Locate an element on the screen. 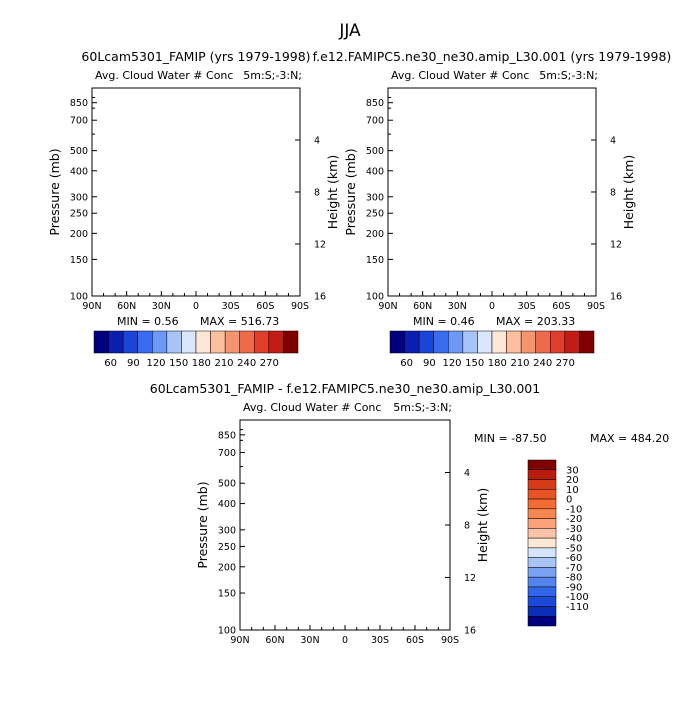  x-tick-label: 30N is located at coordinates (457, 306).